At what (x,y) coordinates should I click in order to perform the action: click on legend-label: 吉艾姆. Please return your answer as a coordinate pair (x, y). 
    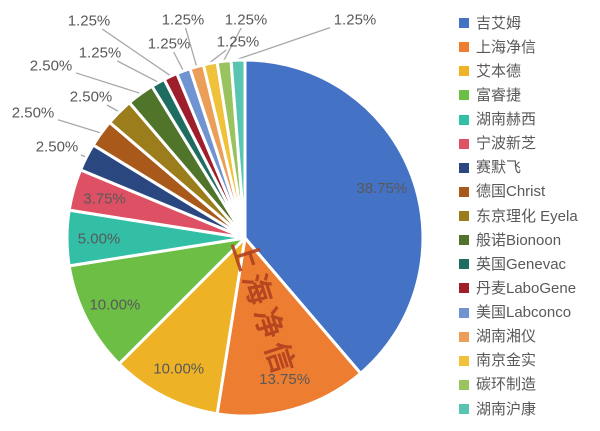
    Looking at the image, I should click on (499, 23).